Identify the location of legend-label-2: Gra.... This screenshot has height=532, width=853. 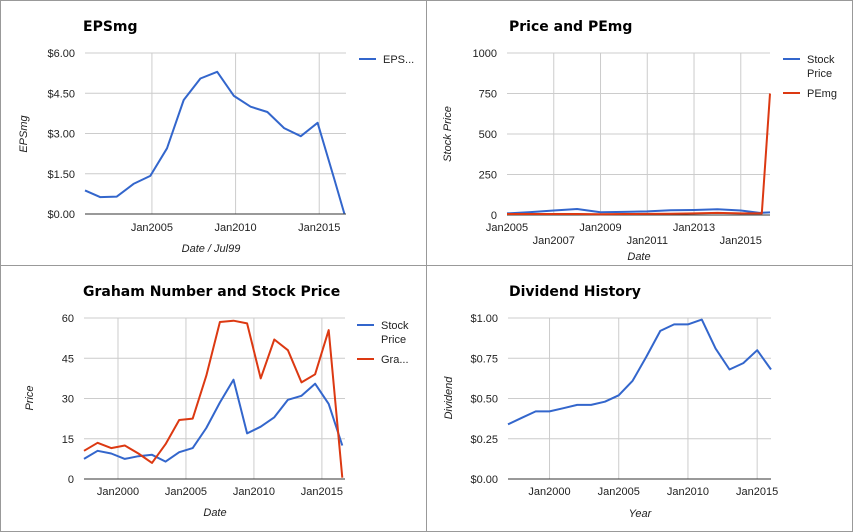
(395, 360).